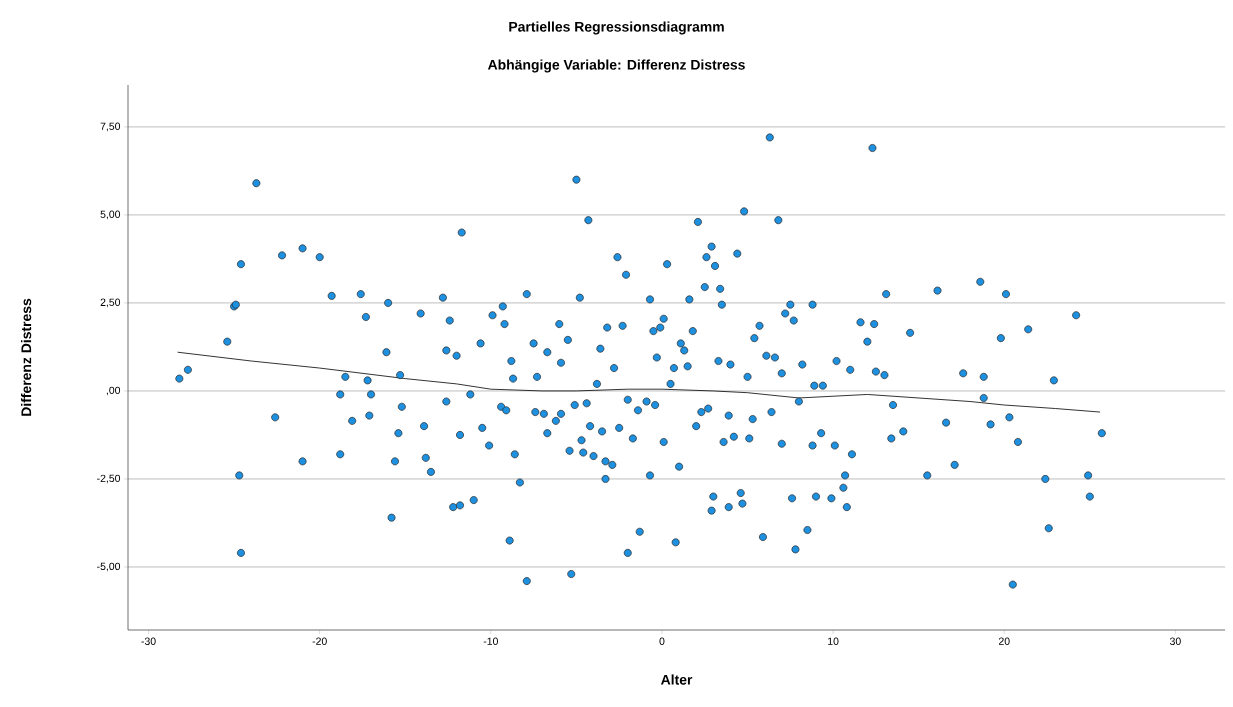 The image size is (1233, 707). Describe the element at coordinates (109, 567) in the screenshot. I see `y-tick-label: -5,00` at that location.